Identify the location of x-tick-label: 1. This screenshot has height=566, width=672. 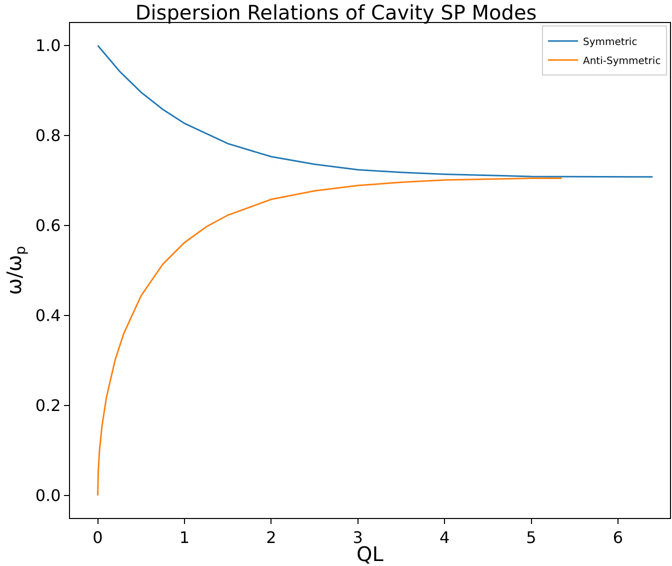
(184, 538).